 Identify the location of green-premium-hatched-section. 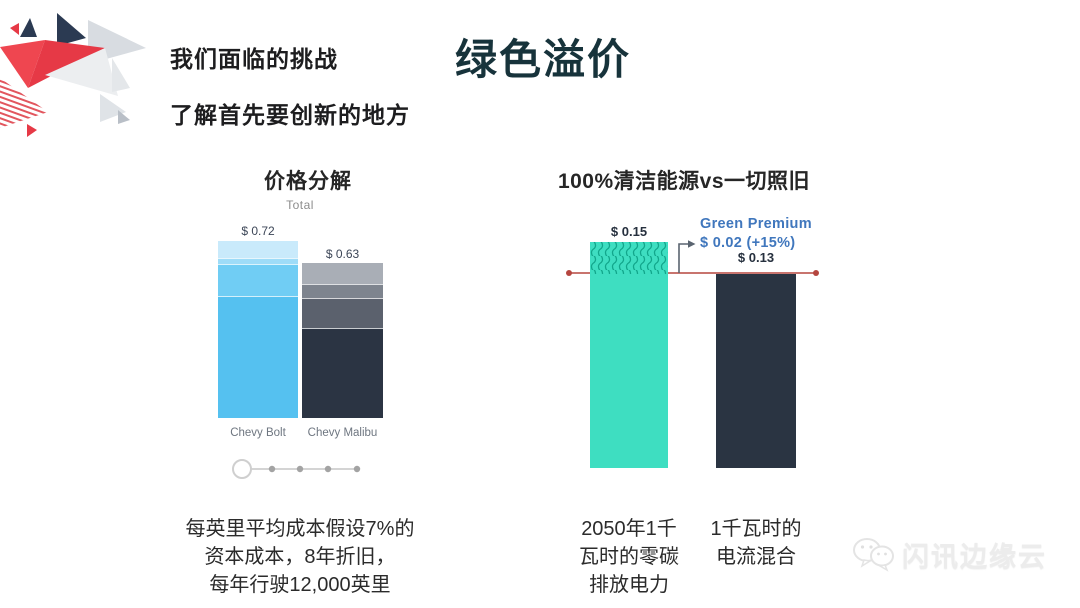
(629, 258).